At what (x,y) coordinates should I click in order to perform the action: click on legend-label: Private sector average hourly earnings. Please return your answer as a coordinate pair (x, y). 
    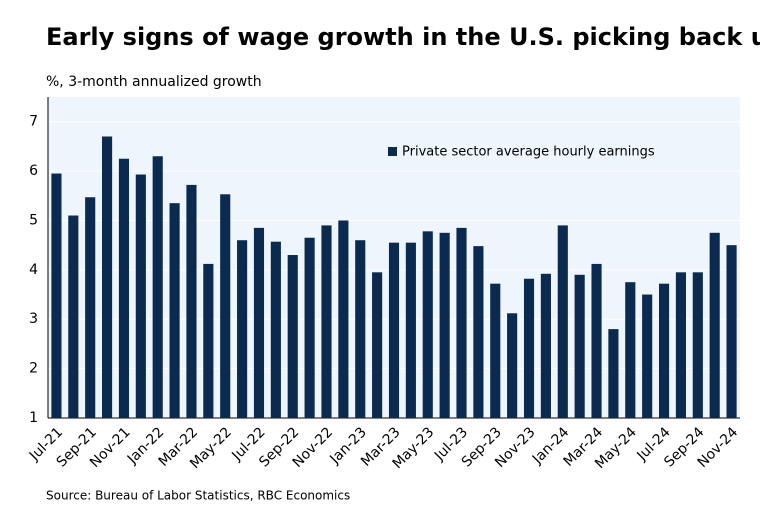
    Looking at the image, I should click on (528, 152).